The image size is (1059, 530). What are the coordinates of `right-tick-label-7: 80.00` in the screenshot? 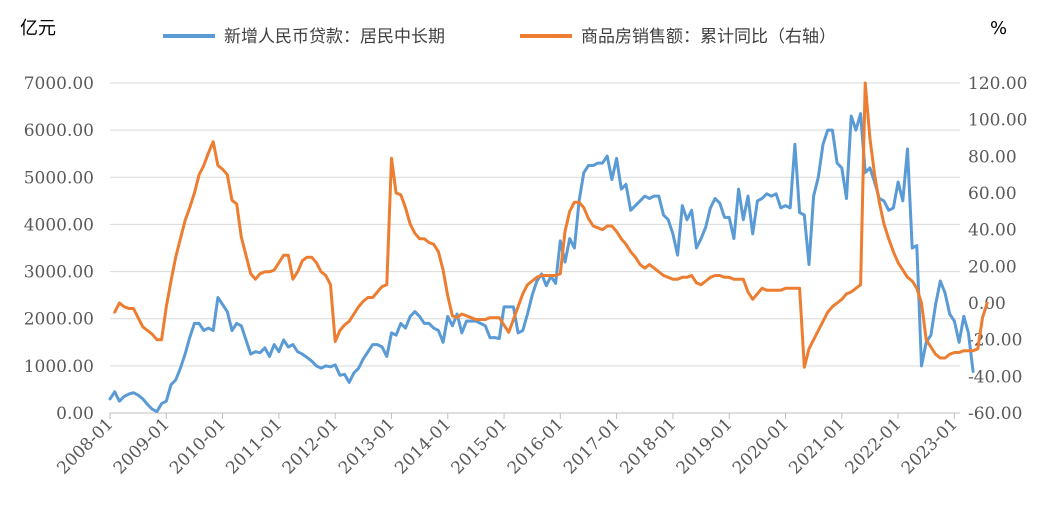 It's located at (992, 157).